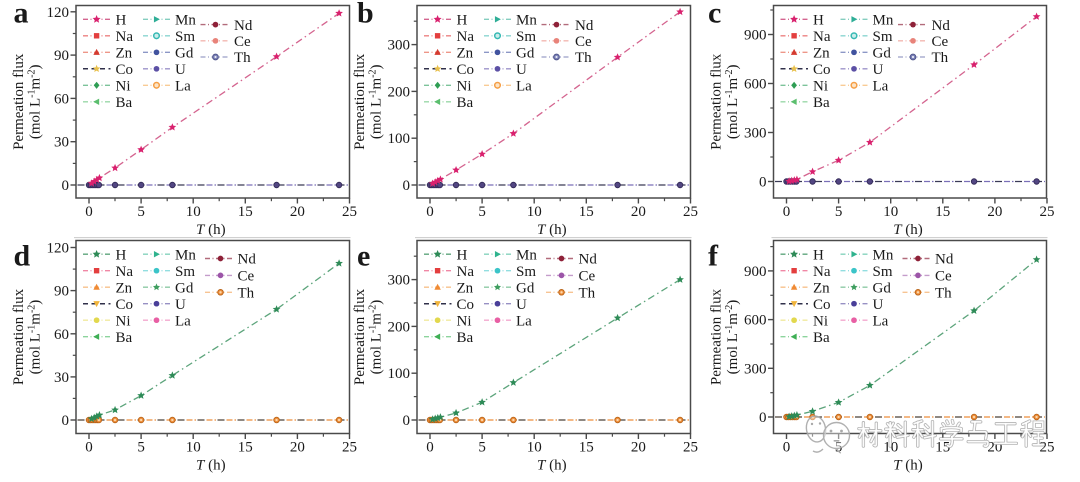 This screenshot has width=1080, height=482. I want to click on svg-text: 120, so click(58, 13).